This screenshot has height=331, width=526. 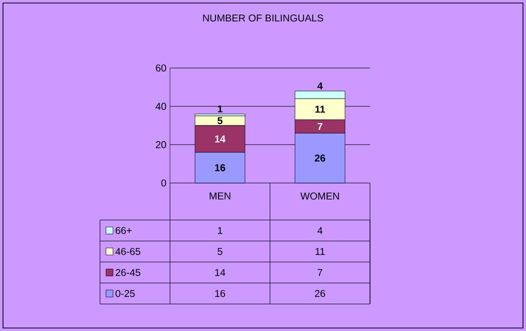 What do you see at coordinates (127, 252) in the screenshot?
I see `legend-label: 46-65` at bounding box center [127, 252].